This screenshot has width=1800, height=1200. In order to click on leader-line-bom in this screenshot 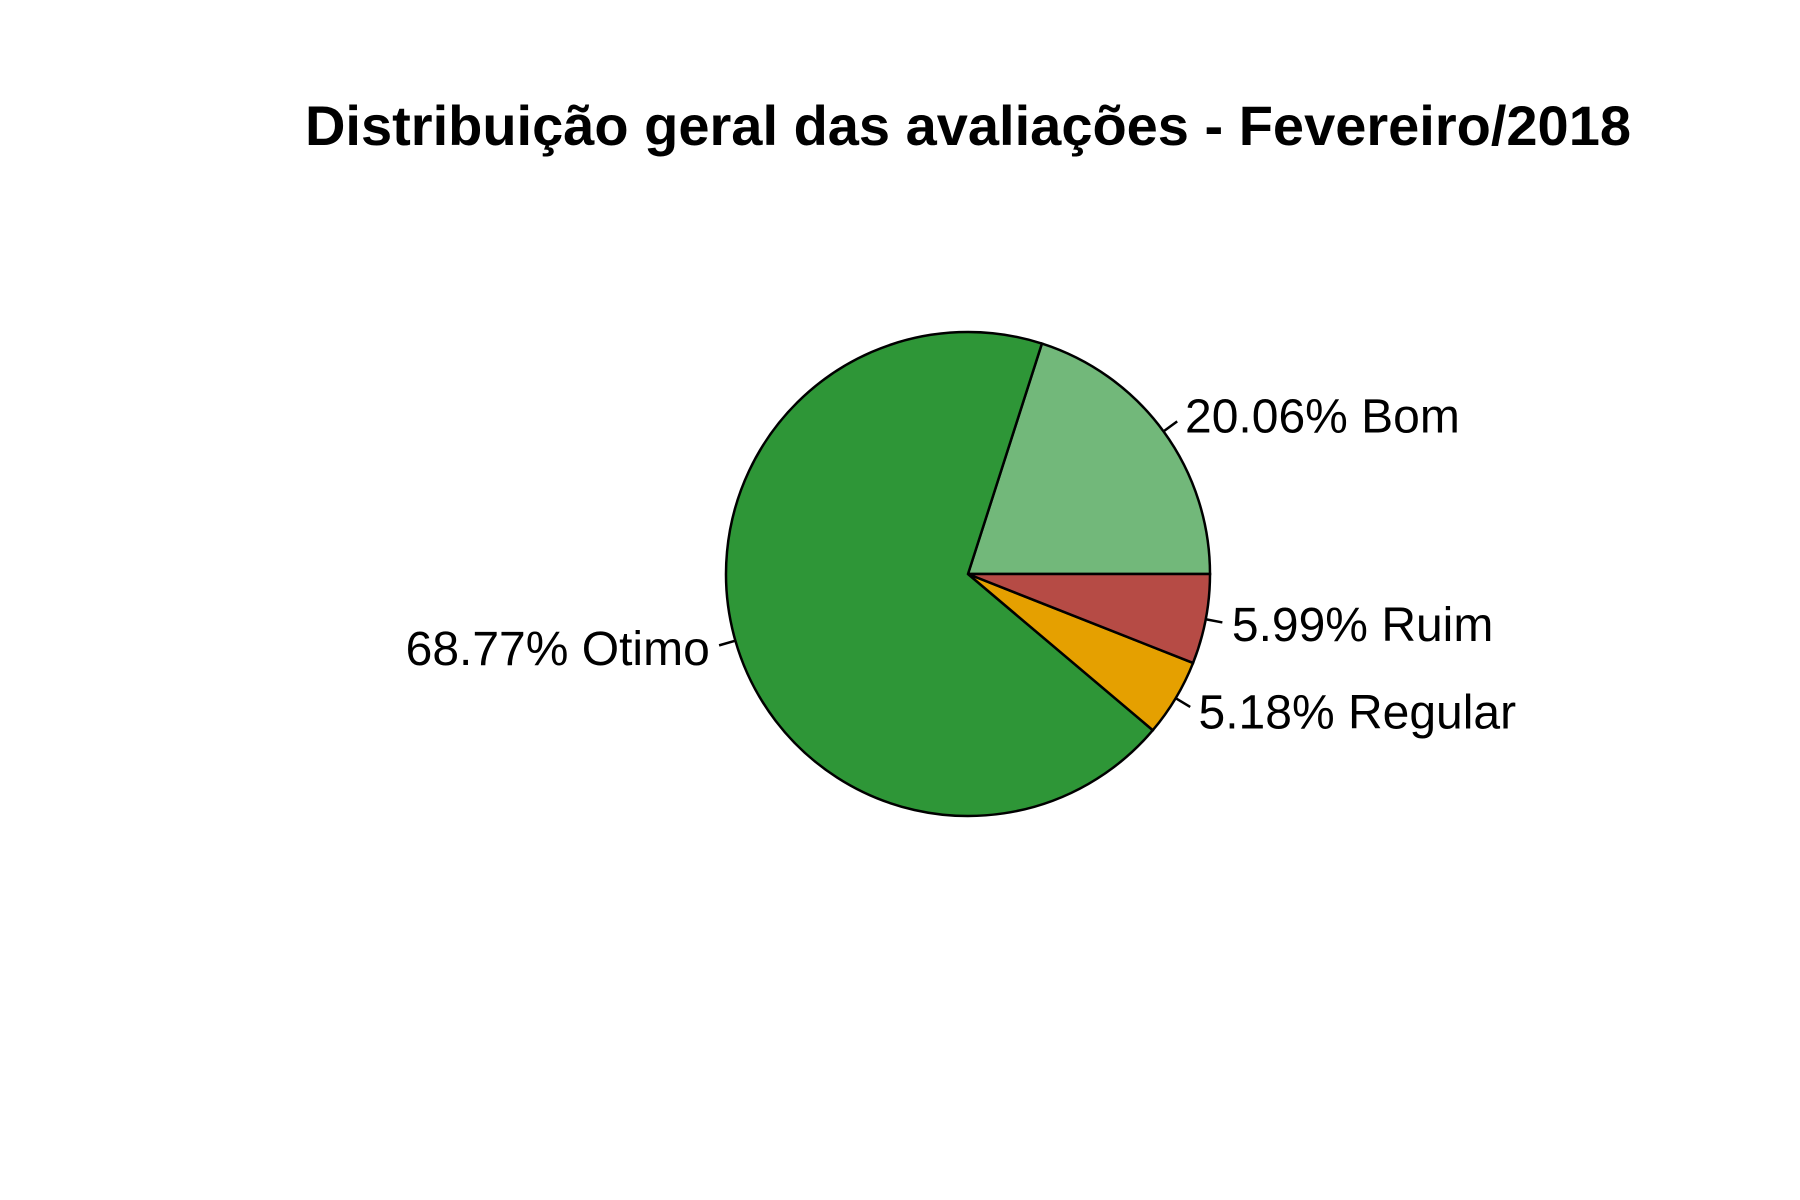, I will do `click(1170, 426)`.